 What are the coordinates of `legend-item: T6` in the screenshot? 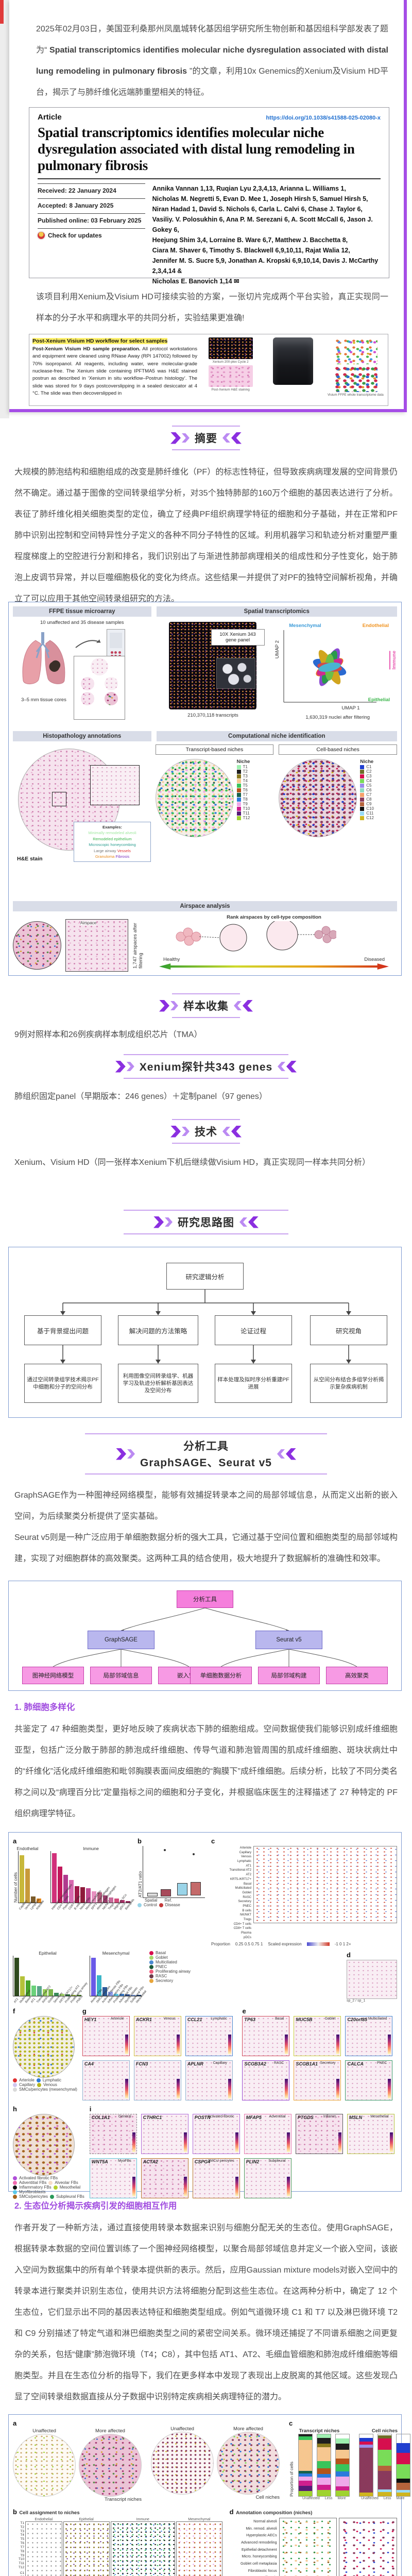 It's located at (245, 790).